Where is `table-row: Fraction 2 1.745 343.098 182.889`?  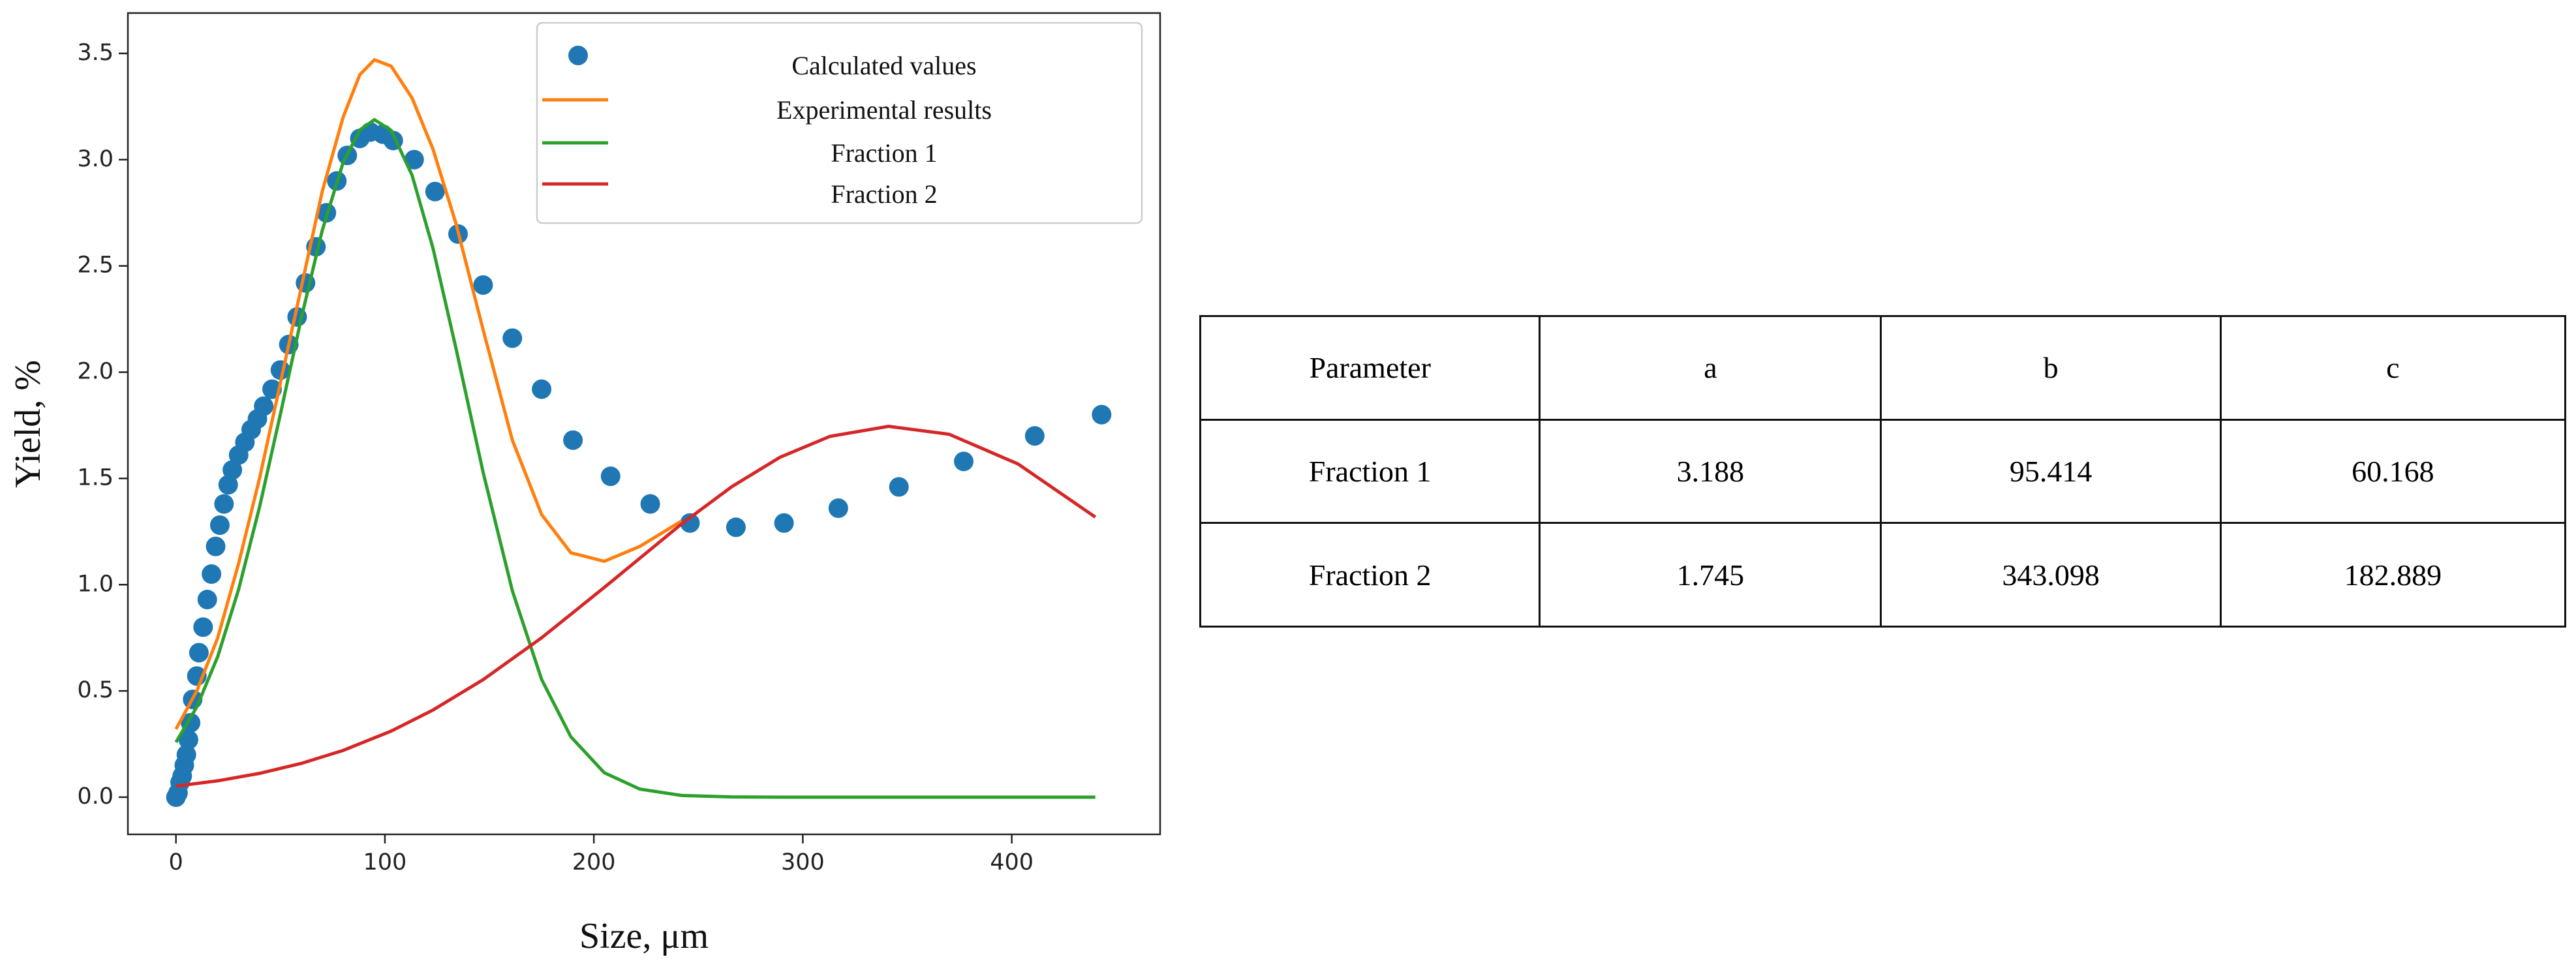
table-row: Fraction 2 1.745 343.098 182.889 is located at coordinates (1883, 575).